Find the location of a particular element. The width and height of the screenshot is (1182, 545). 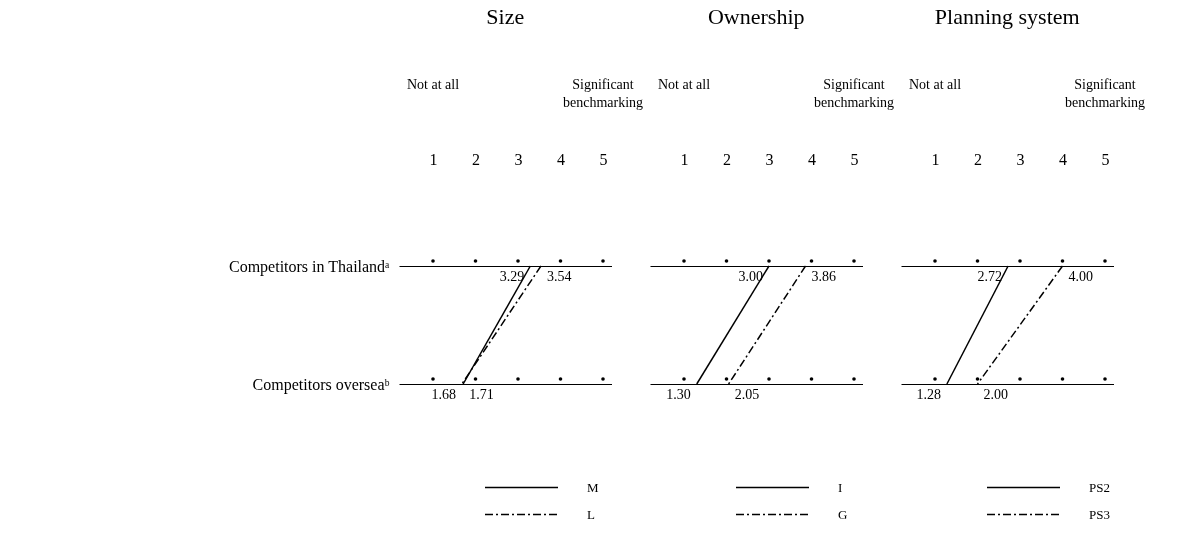

y-tick-label: Competitors overseaᵇ is located at coordinates (321, 384).